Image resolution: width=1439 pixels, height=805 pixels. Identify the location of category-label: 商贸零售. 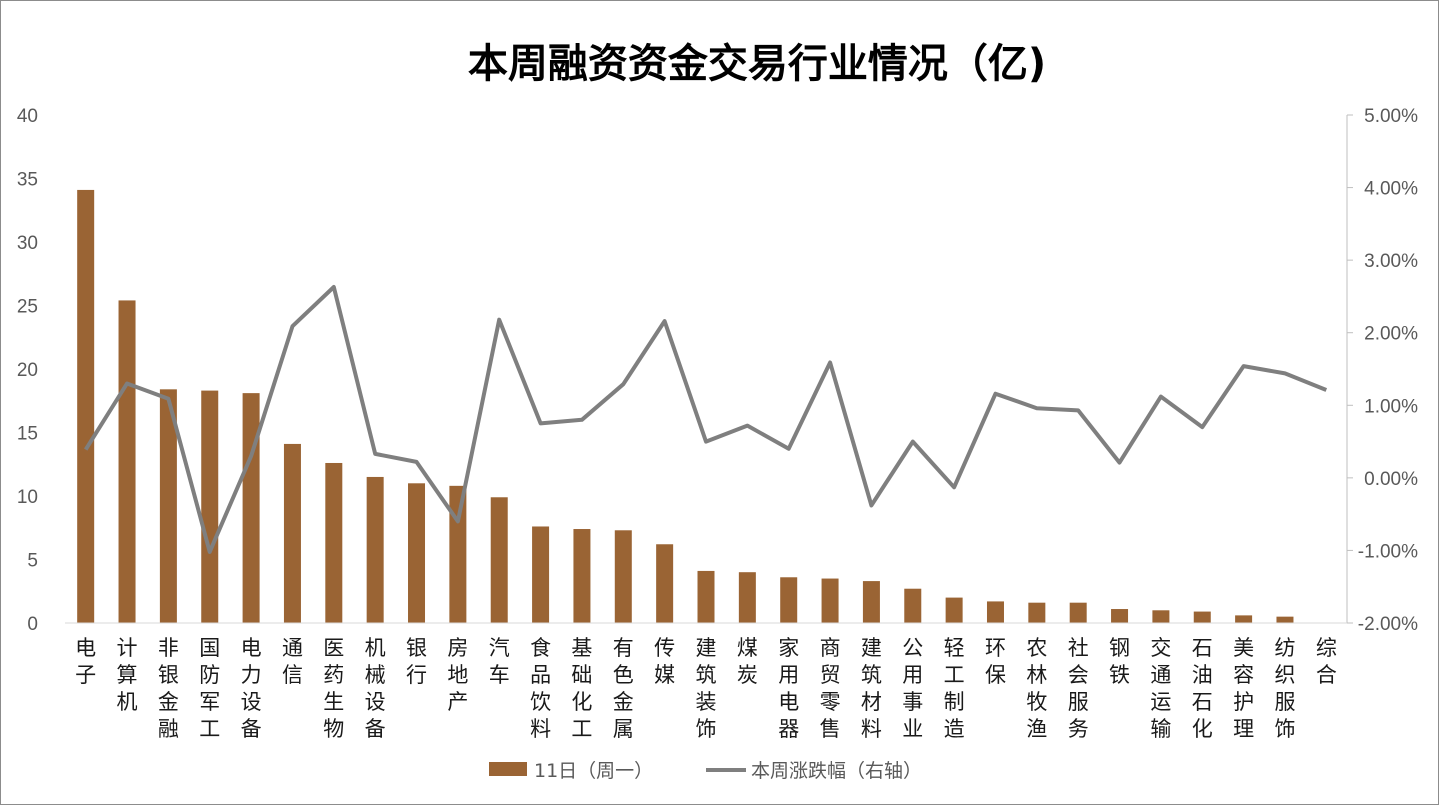
(830, 688).